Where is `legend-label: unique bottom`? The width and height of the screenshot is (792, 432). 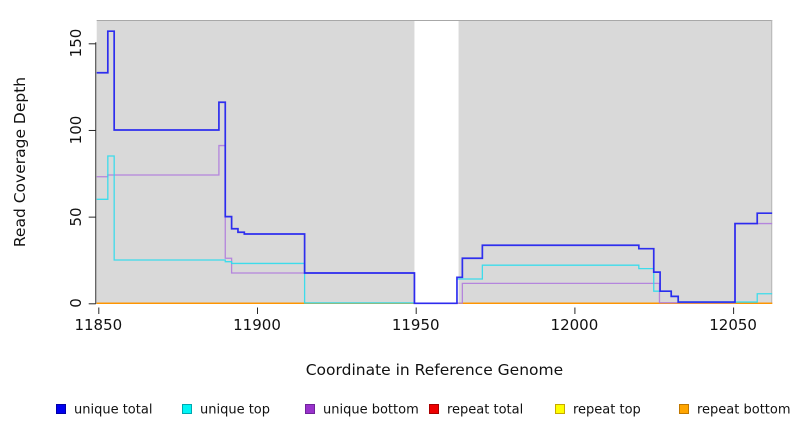 legend-label: unique bottom is located at coordinates (371, 410).